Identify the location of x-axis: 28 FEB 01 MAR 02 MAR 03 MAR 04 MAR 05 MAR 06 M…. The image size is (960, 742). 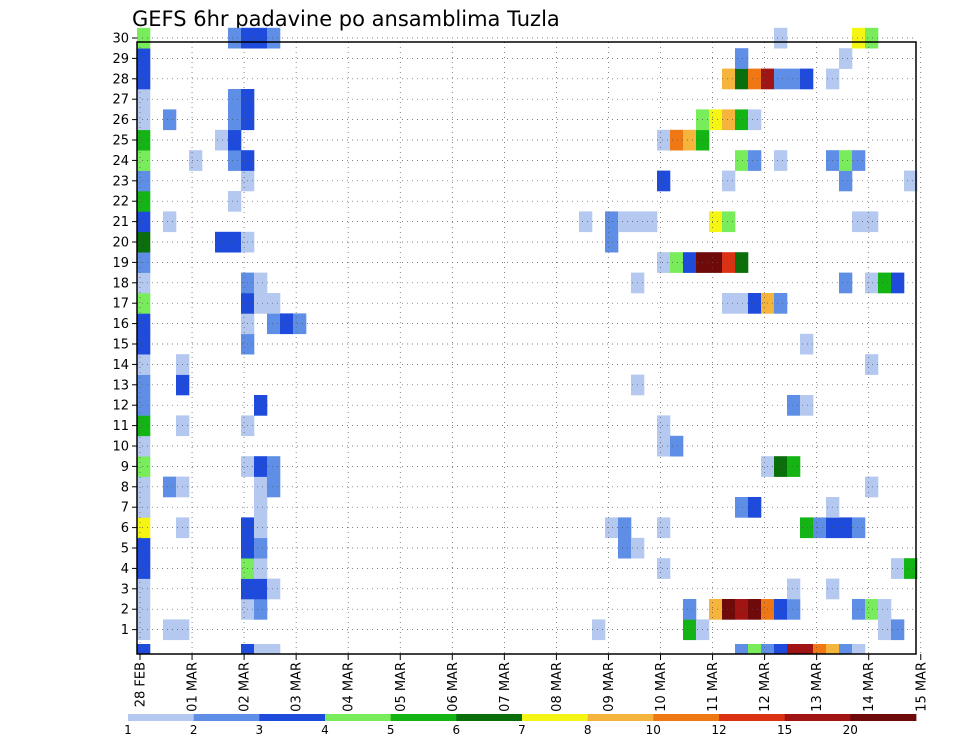
(531, 683).